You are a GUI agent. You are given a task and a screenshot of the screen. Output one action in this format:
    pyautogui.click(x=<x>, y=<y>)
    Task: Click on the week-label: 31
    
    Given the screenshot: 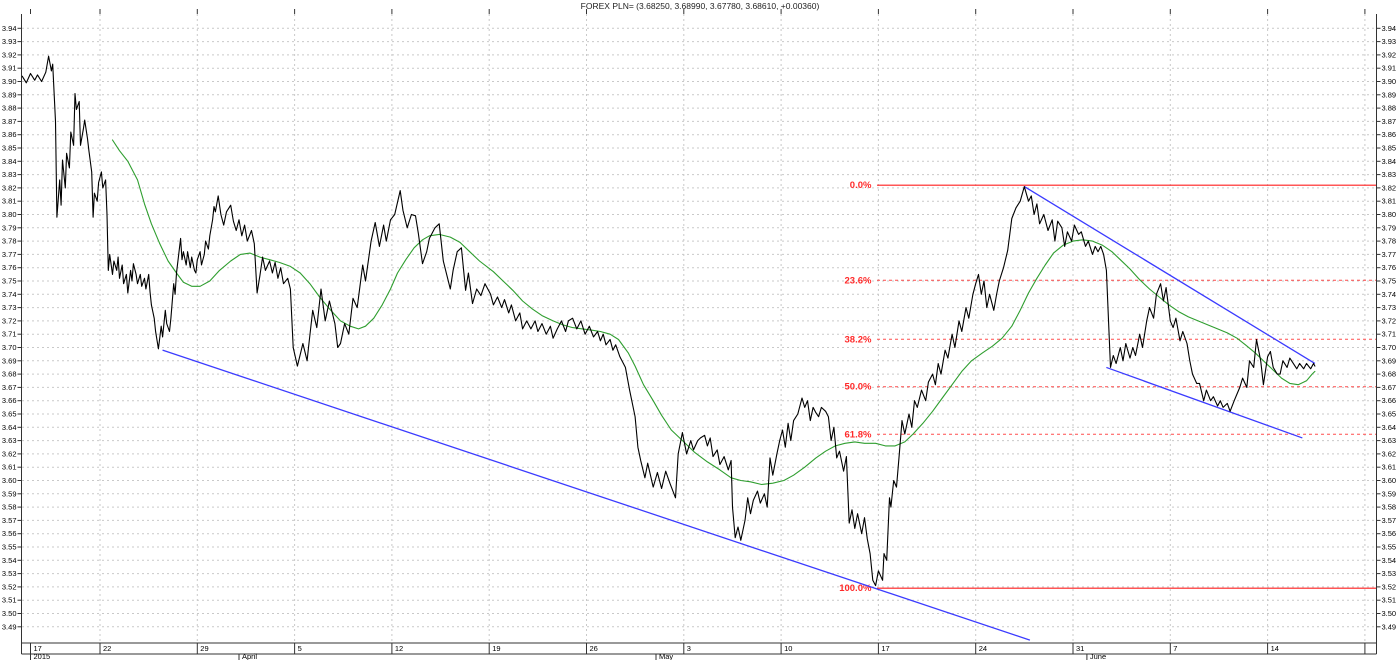 What is the action you would take?
    pyautogui.click(x=1080, y=648)
    